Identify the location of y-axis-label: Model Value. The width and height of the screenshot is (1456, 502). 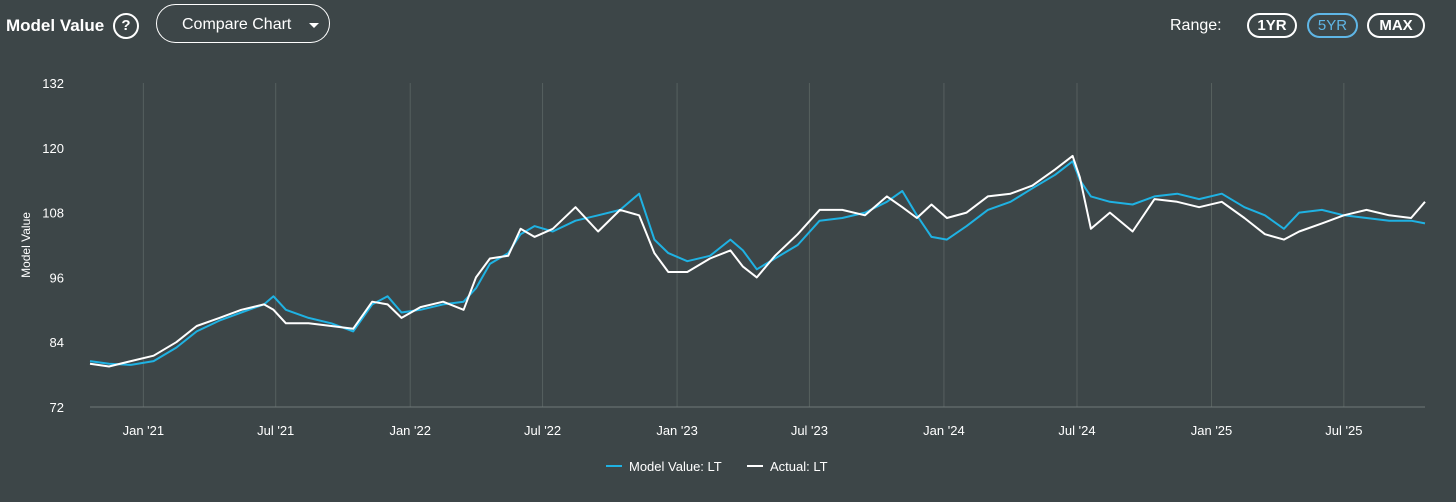
(26, 245).